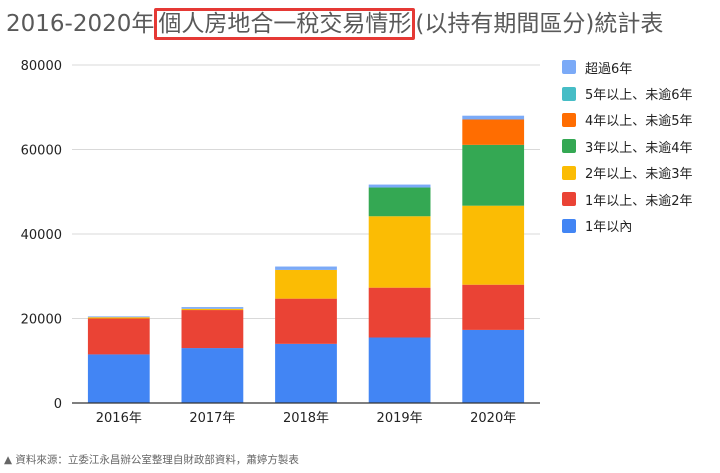  I want to click on chart-title-suffix: (以持有期間區分)統計表, so click(539, 24).